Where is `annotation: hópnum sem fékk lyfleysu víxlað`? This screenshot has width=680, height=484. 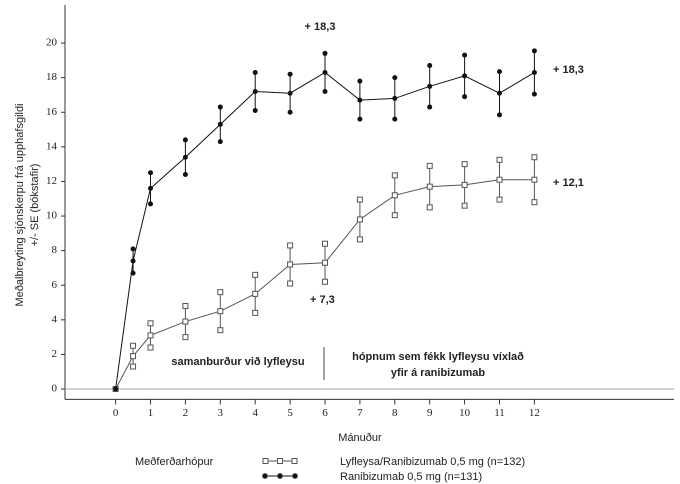 annotation: hópnum sem fékk lyfleysu víxlað is located at coordinates (438, 357).